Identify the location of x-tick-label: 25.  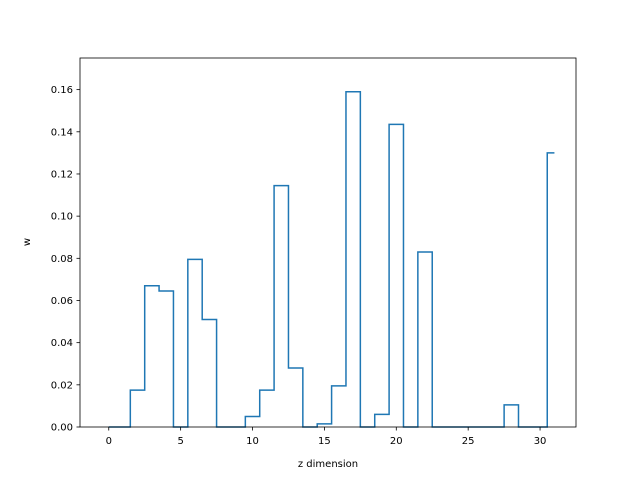
(468, 441).